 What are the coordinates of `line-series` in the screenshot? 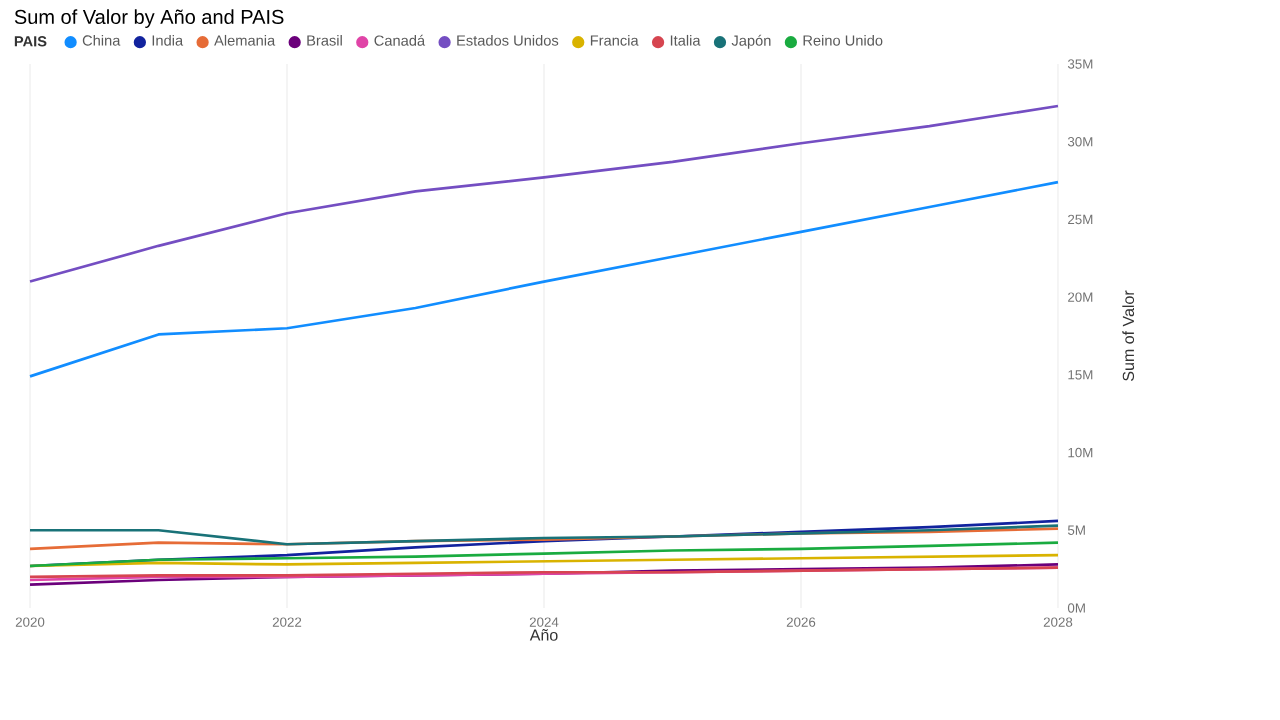 It's located at (544, 554).